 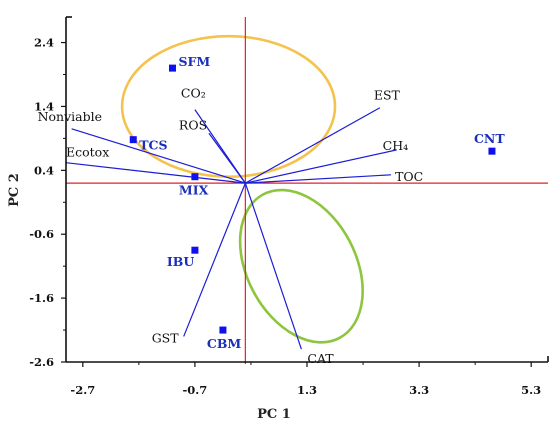 What do you see at coordinates (531, 390) in the screenshot?
I see `x-tick-label-4: 5.3` at bounding box center [531, 390].